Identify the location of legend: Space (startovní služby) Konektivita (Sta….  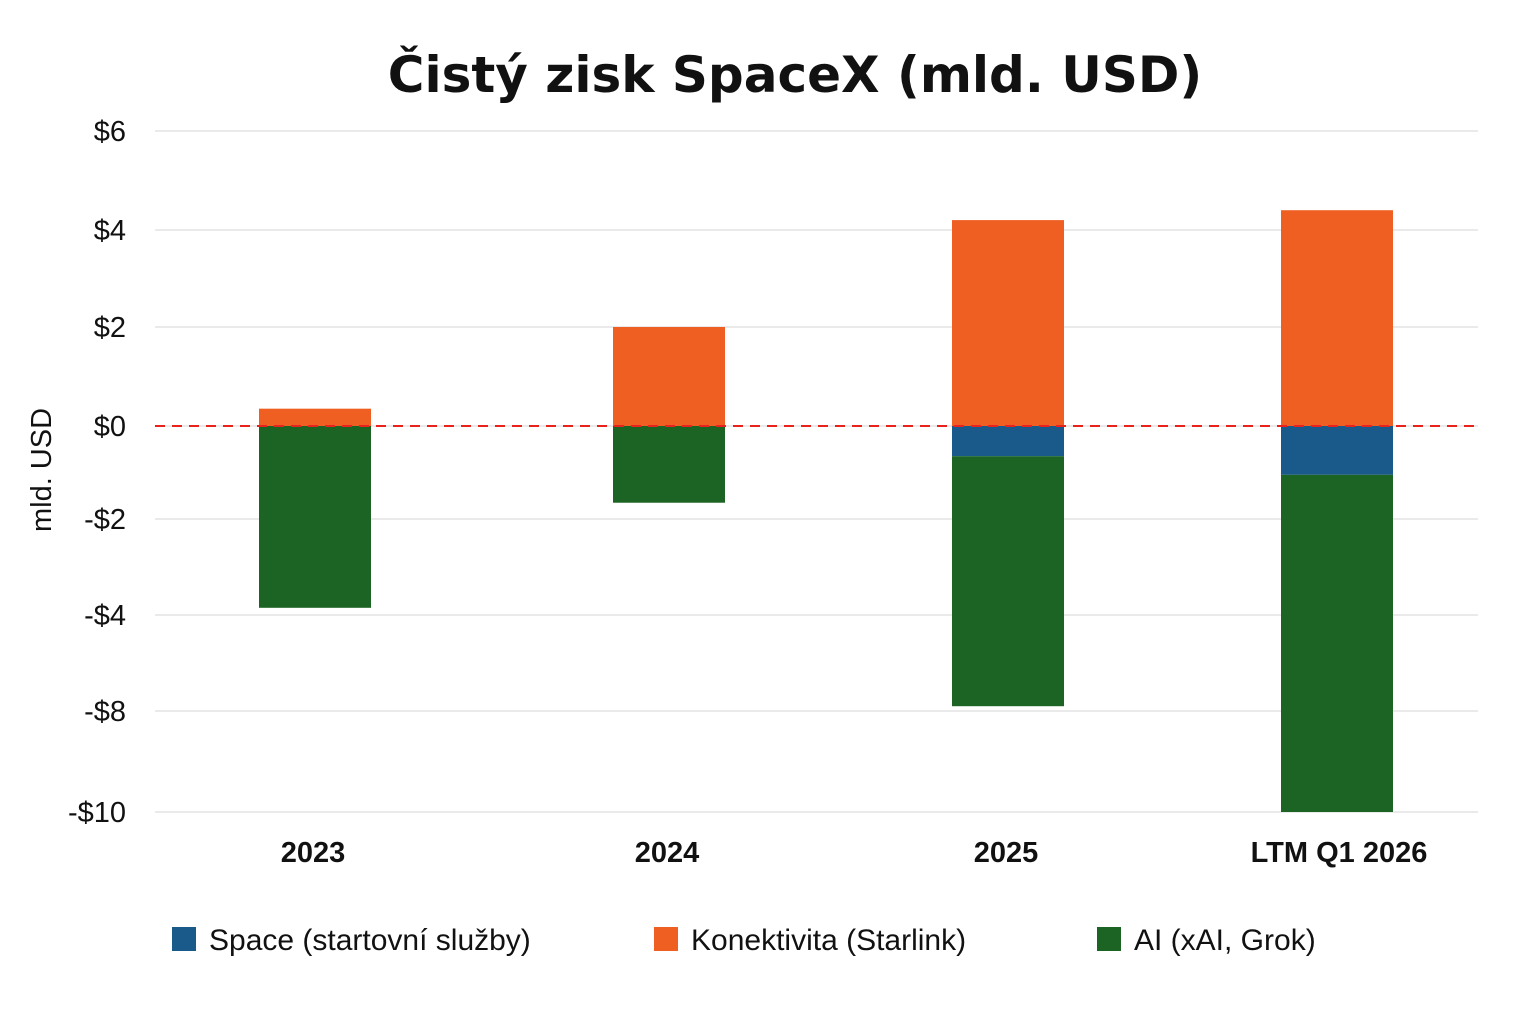
(744, 940).